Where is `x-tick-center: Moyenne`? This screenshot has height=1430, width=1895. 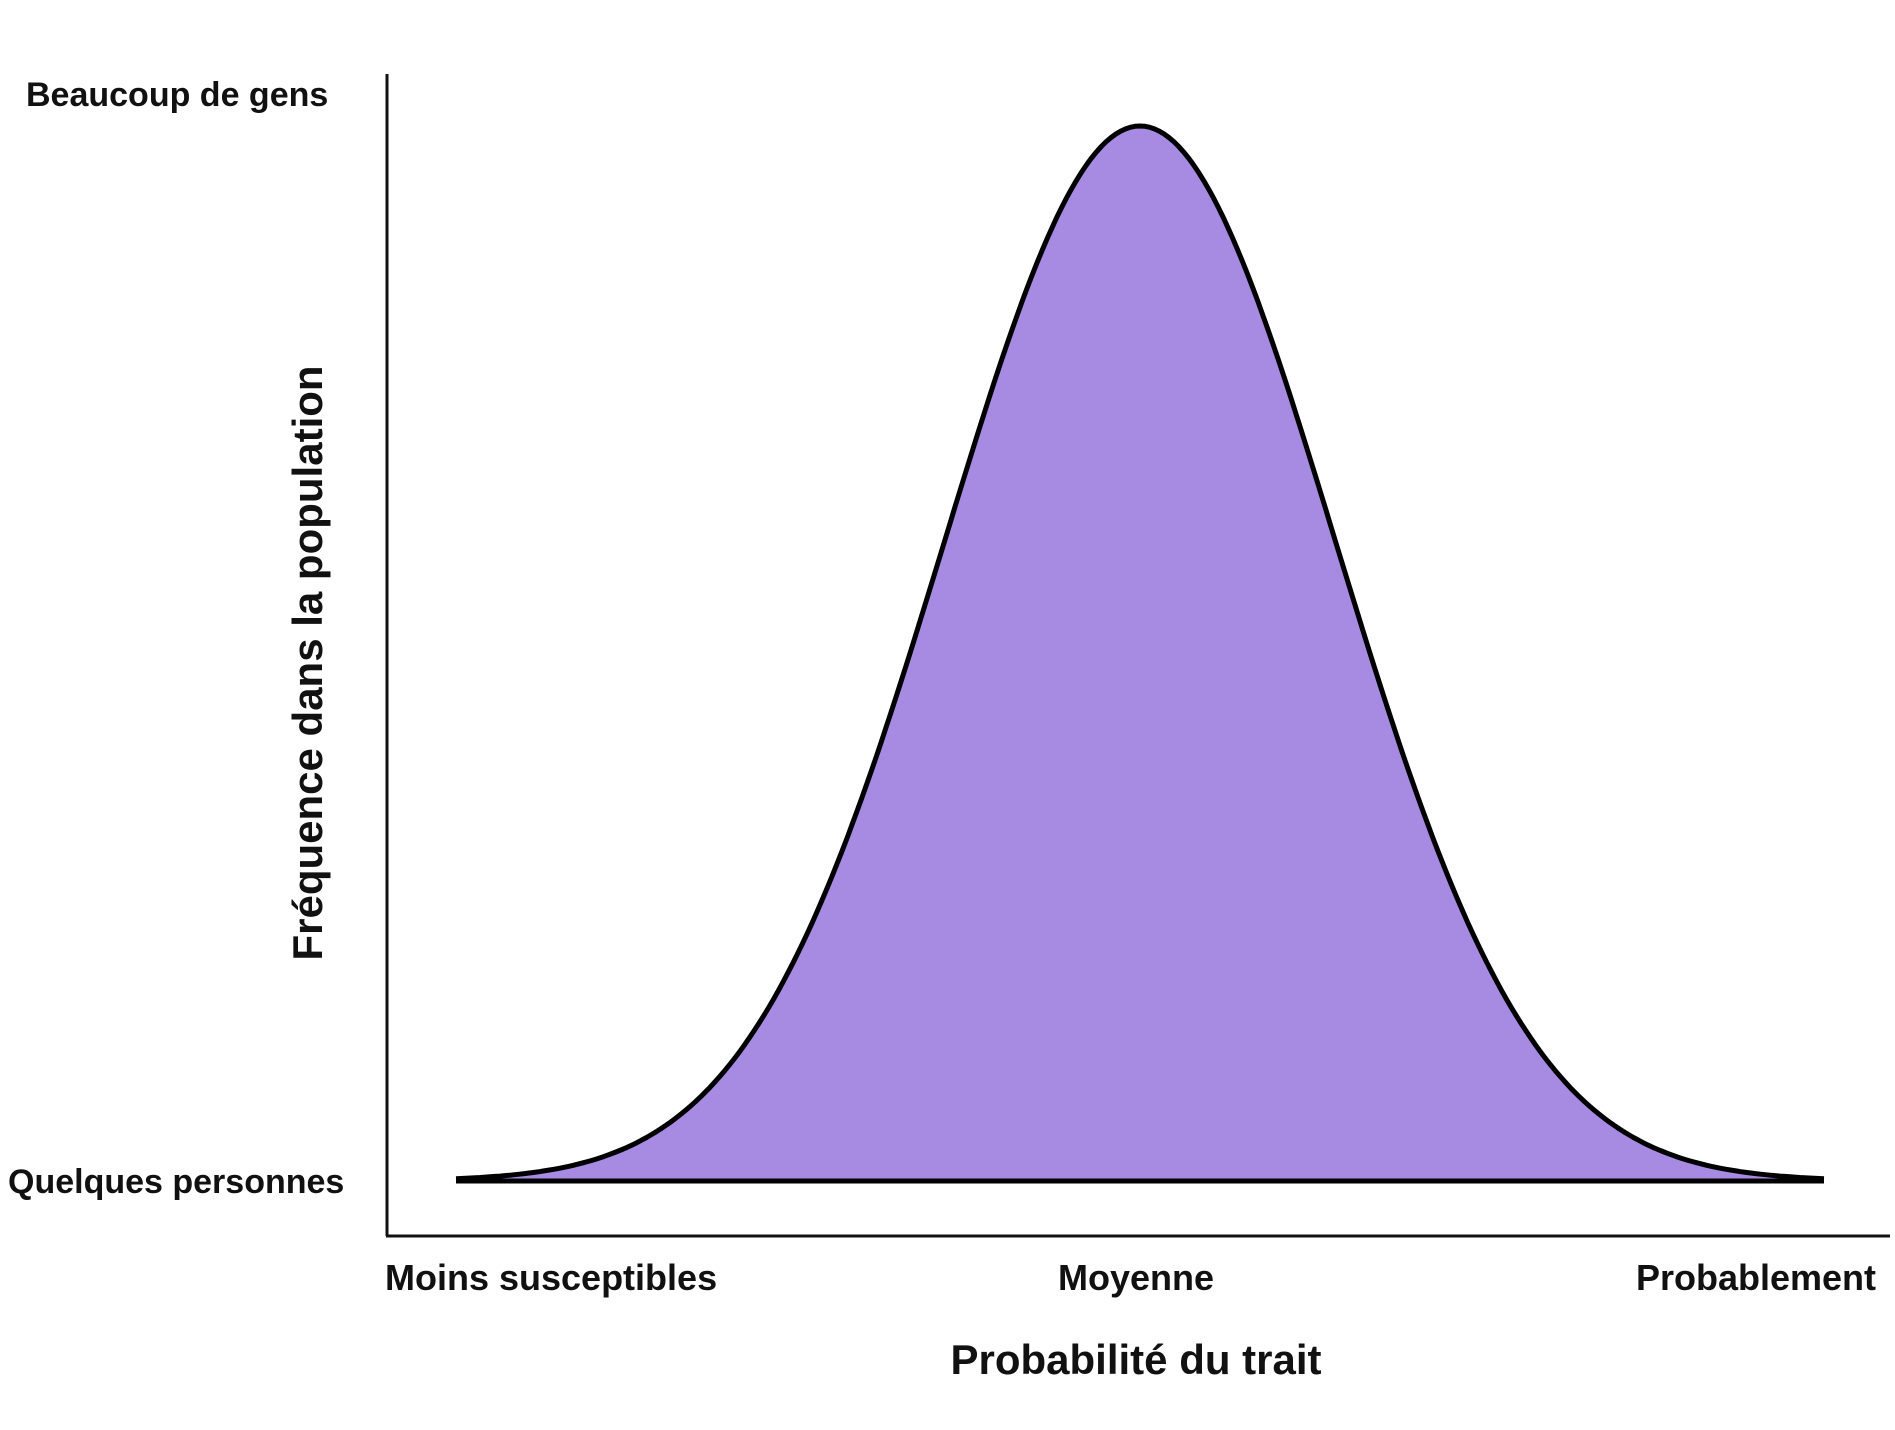 x-tick-center: Moyenne is located at coordinates (1136, 1277).